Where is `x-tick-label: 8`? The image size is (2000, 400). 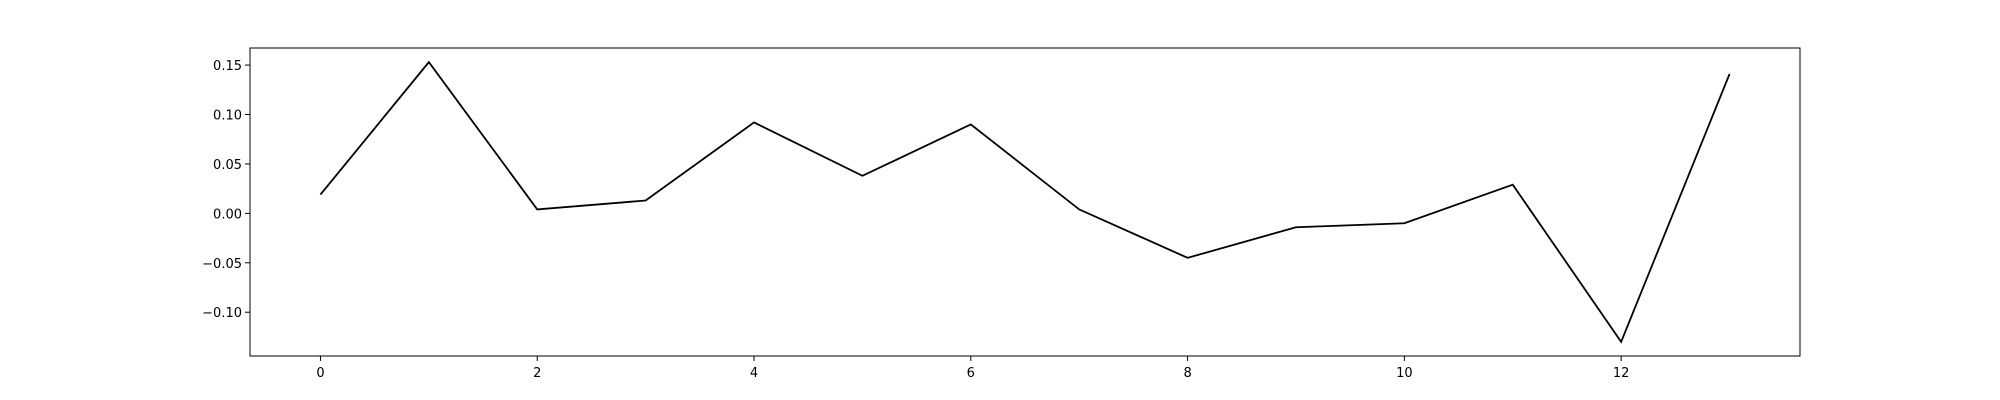
x-tick-label: 8 is located at coordinates (1187, 373).